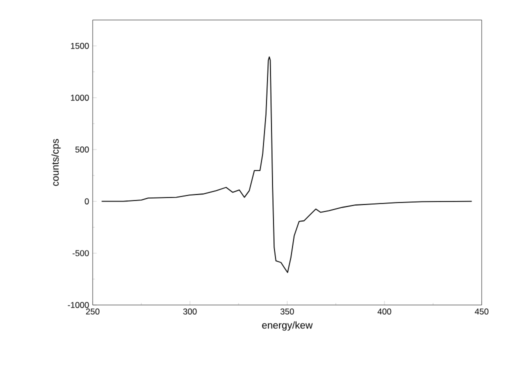  Describe the element at coordinates (78, 305) in the screenshot. I see `y-tick-label: -1000` at that location.